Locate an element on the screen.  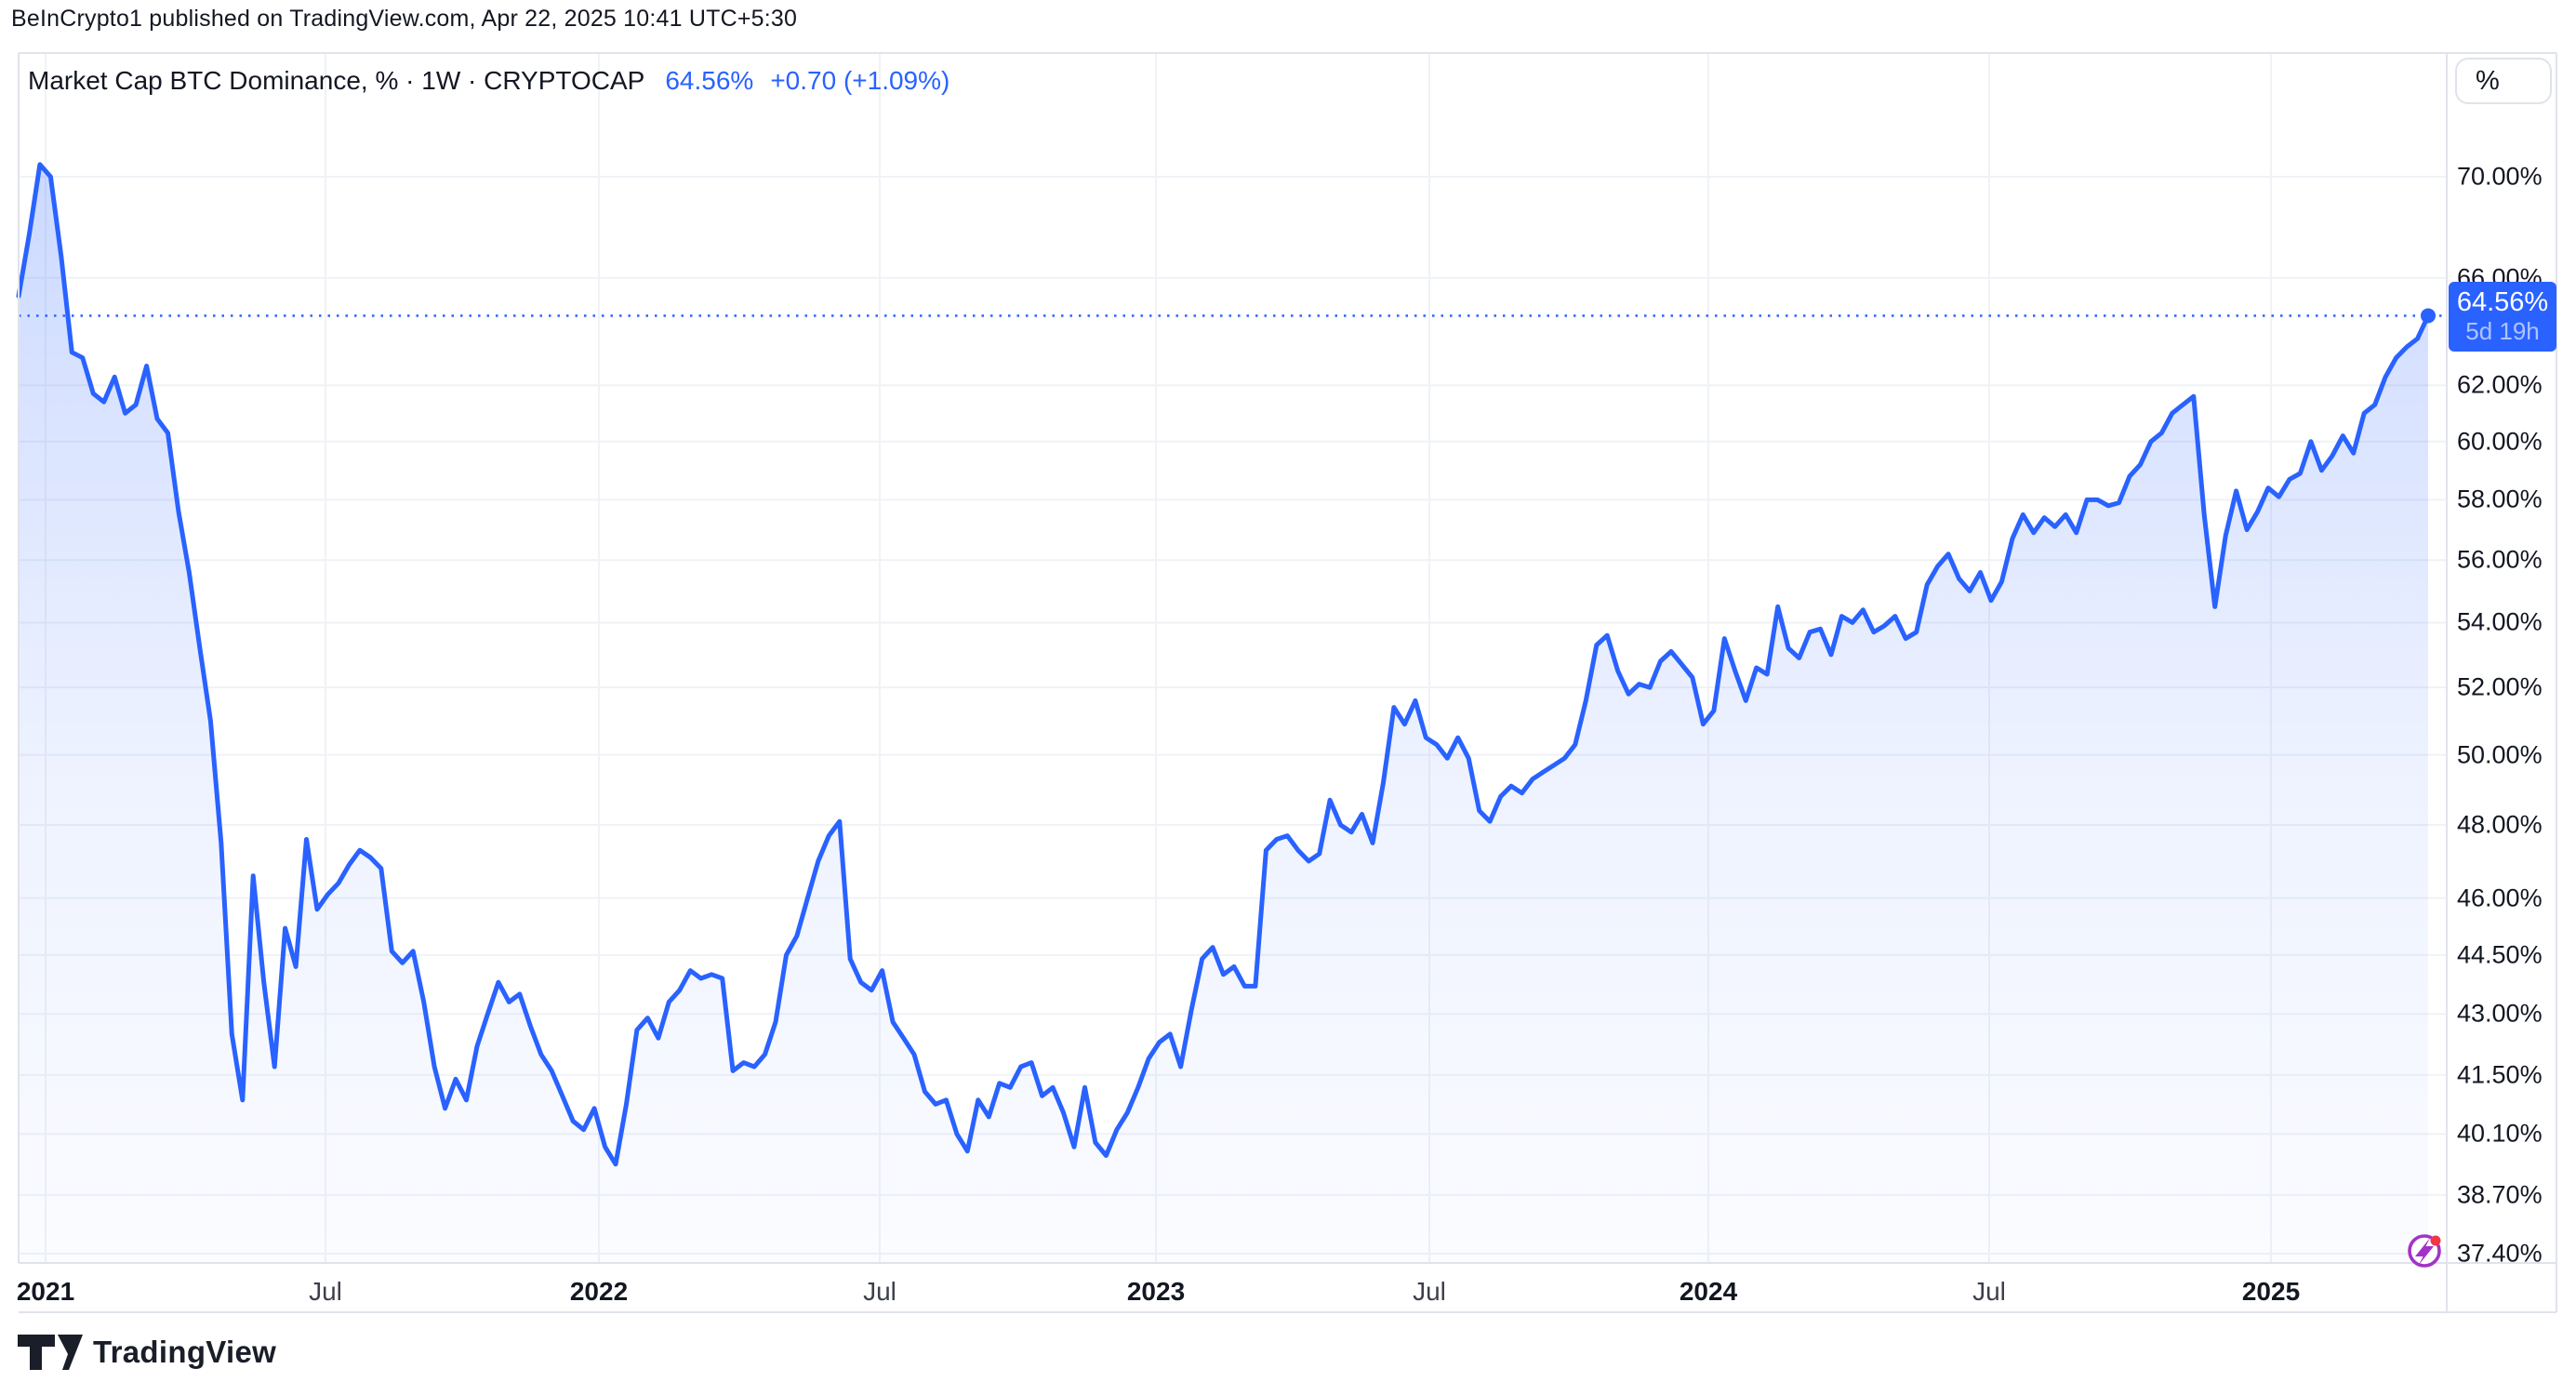
tradingview-logo: TradingView is located at coordinates (146, 1353).